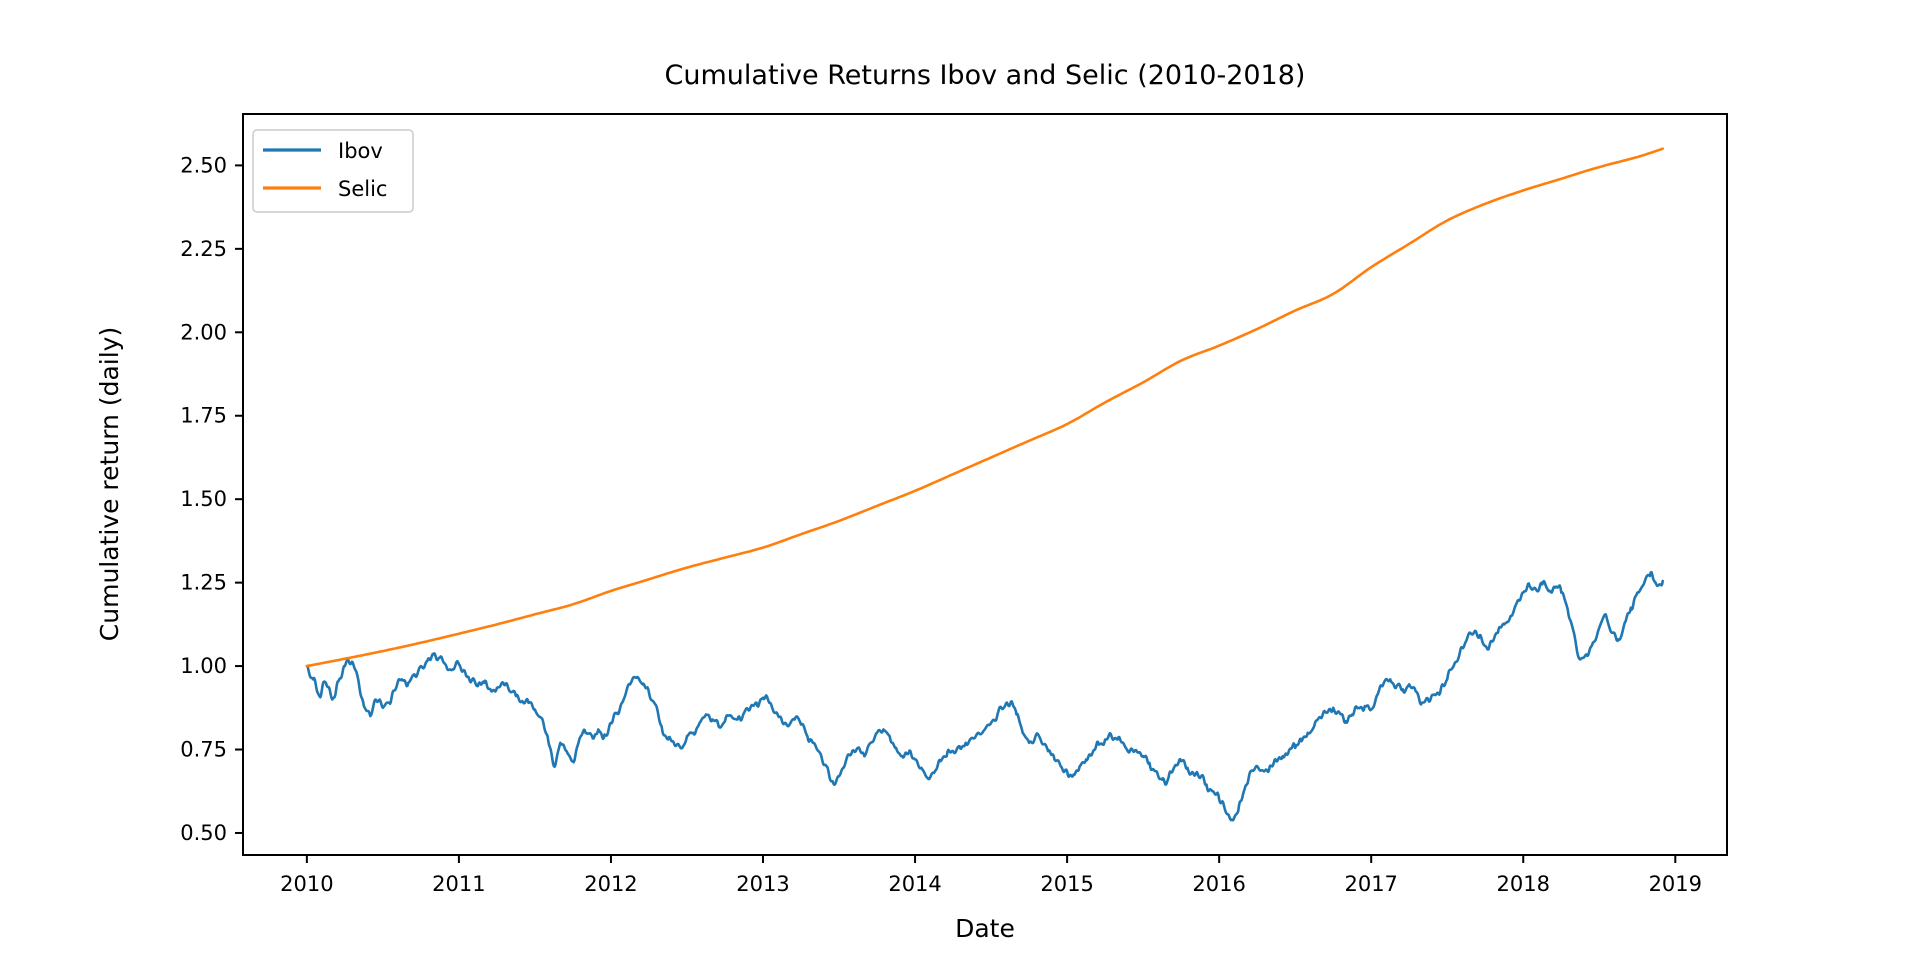  I want to click on x-tick-label: 2010, so click(306, 884).